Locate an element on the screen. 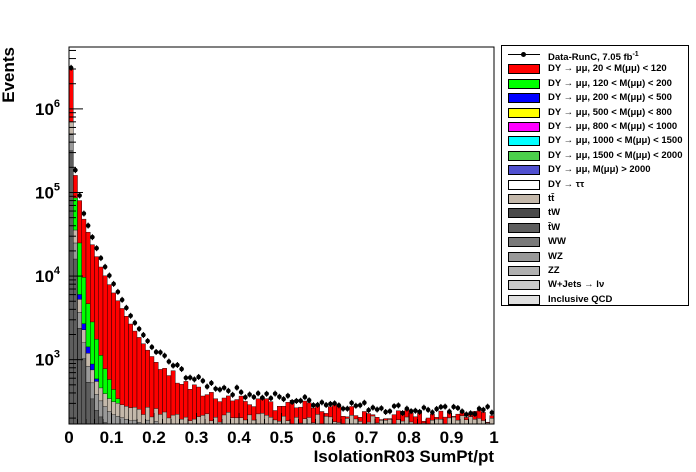  legend-label: ZZ is located at coordinates (554, 270).